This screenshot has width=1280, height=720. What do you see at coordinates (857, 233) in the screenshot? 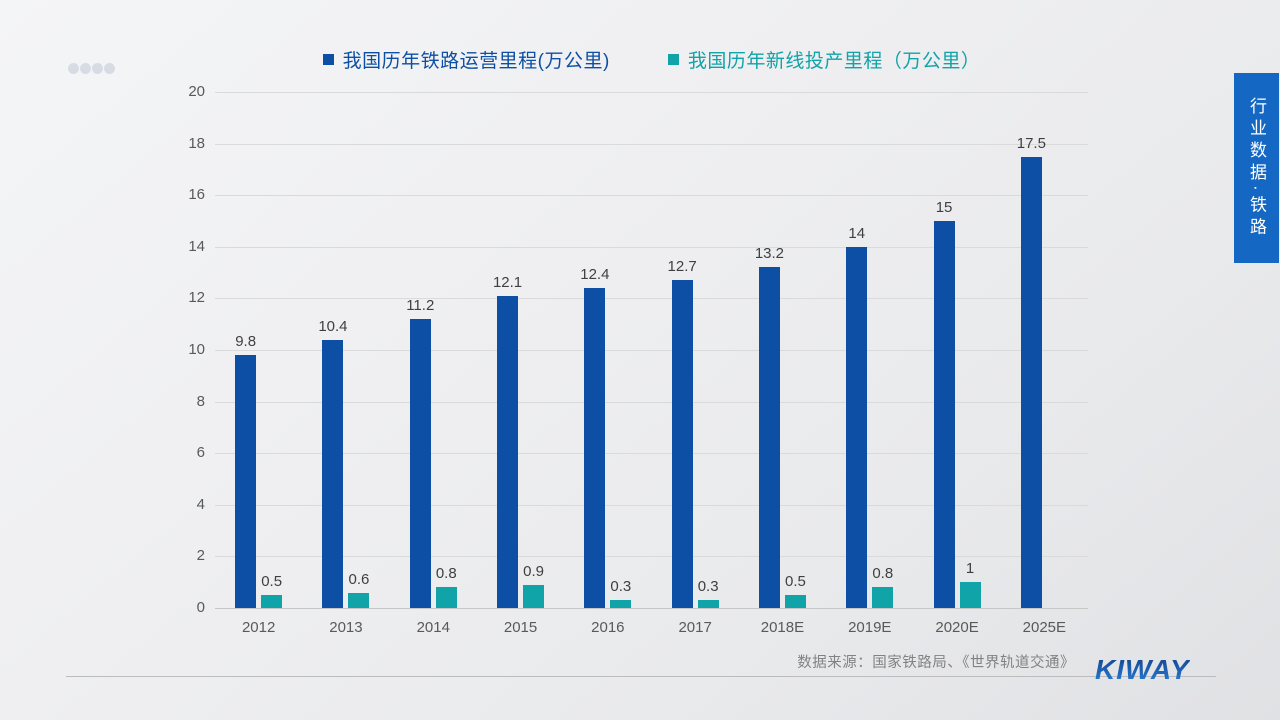
I see `data-label-series0-2019E: 14` at bounding box center [857, 233].